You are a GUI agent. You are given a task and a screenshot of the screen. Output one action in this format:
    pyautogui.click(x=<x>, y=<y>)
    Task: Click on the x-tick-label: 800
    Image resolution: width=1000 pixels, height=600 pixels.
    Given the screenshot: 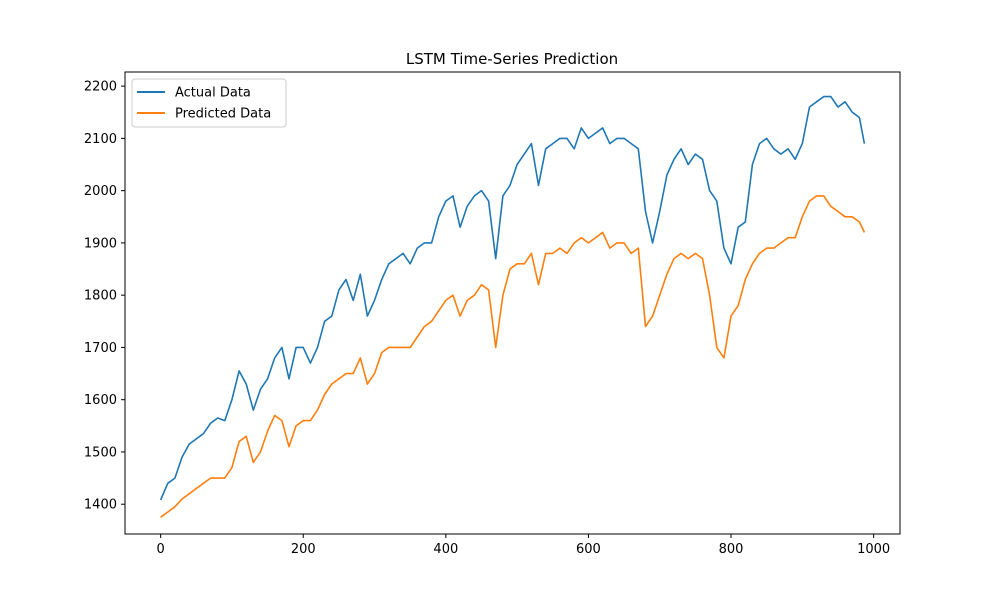 What is the action you would take?
    pyautogui.click(x=731, y=549)
    